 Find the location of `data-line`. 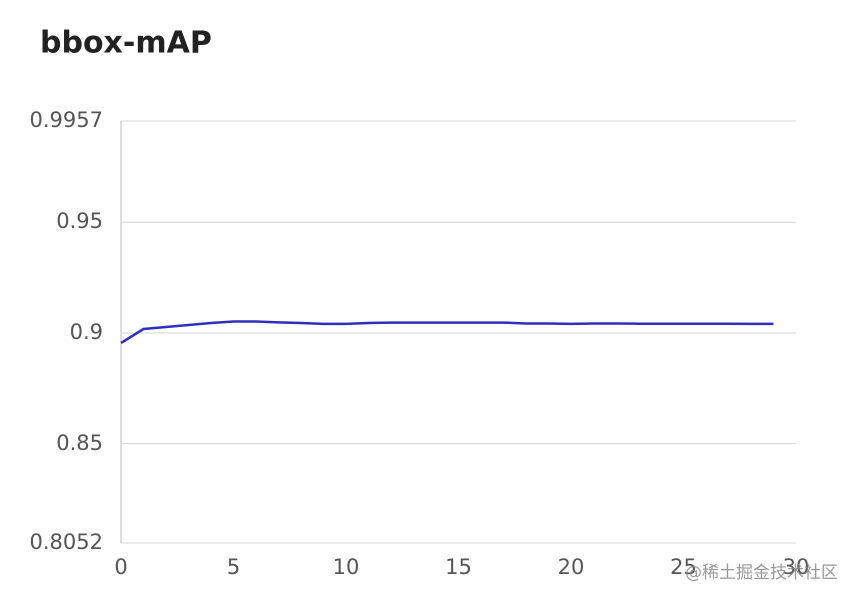

data-line is located at coordinates (447, 332).